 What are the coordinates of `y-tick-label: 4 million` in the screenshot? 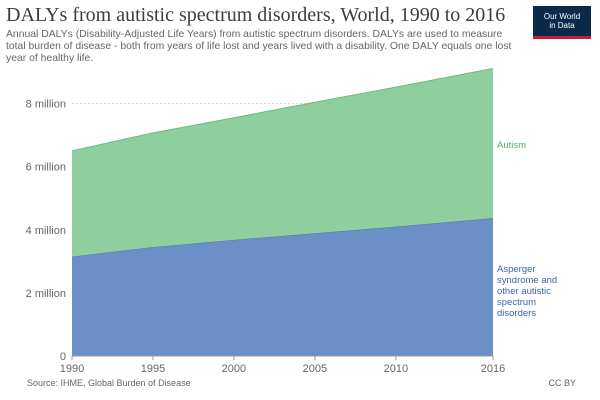 It's located at (46, 231).